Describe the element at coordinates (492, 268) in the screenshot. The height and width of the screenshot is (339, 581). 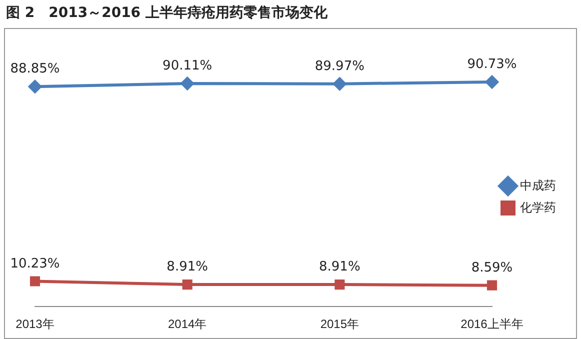
I see `data-label: 8.59%` at that location.